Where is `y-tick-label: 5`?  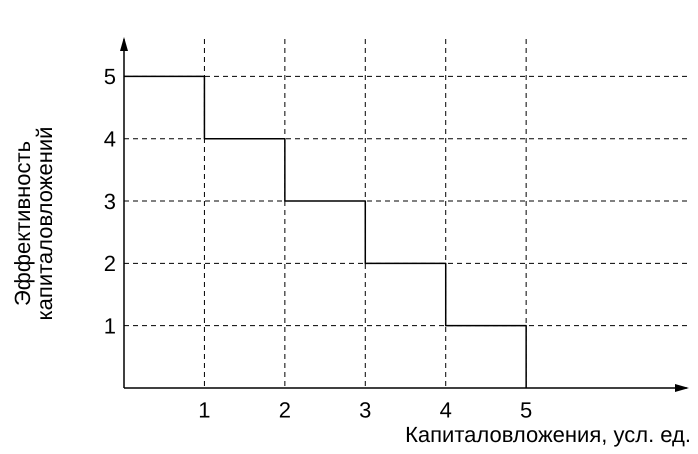
y-tick-label: 5 is located at coordinates (110, 77).